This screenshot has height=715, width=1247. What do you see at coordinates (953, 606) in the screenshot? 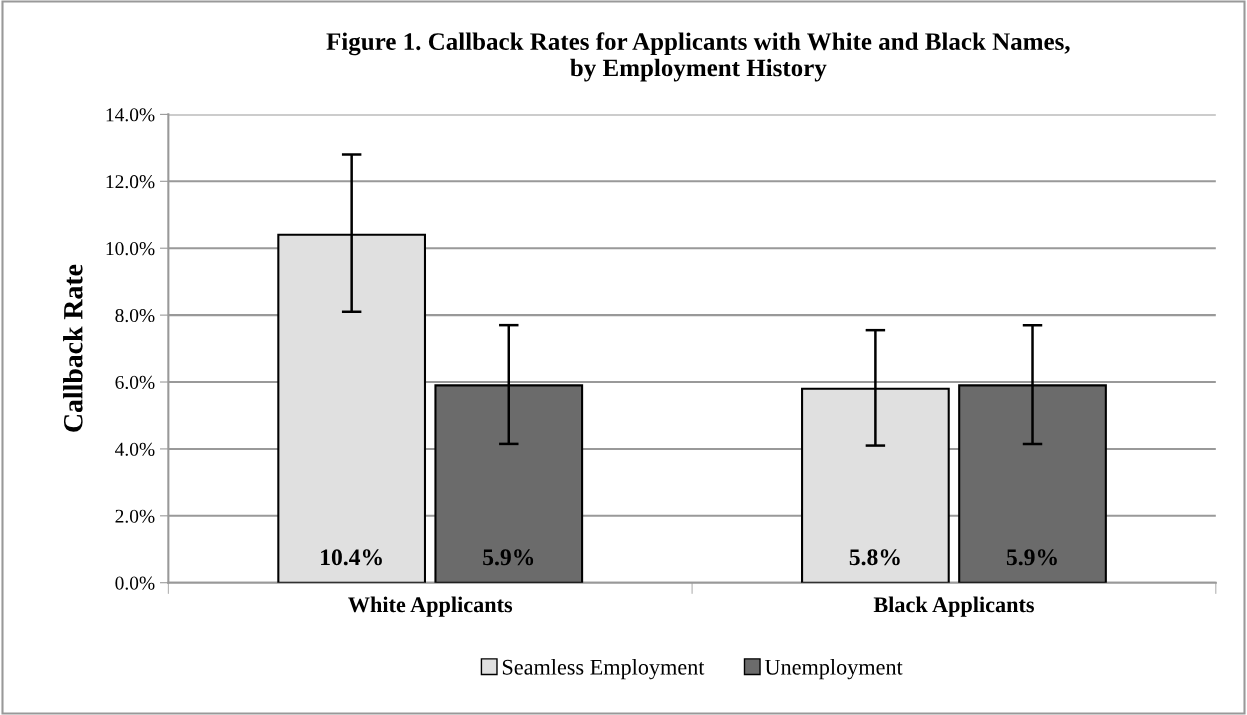
I see `x-tick-label: Black Applicants` at bounding box center [953, 606].